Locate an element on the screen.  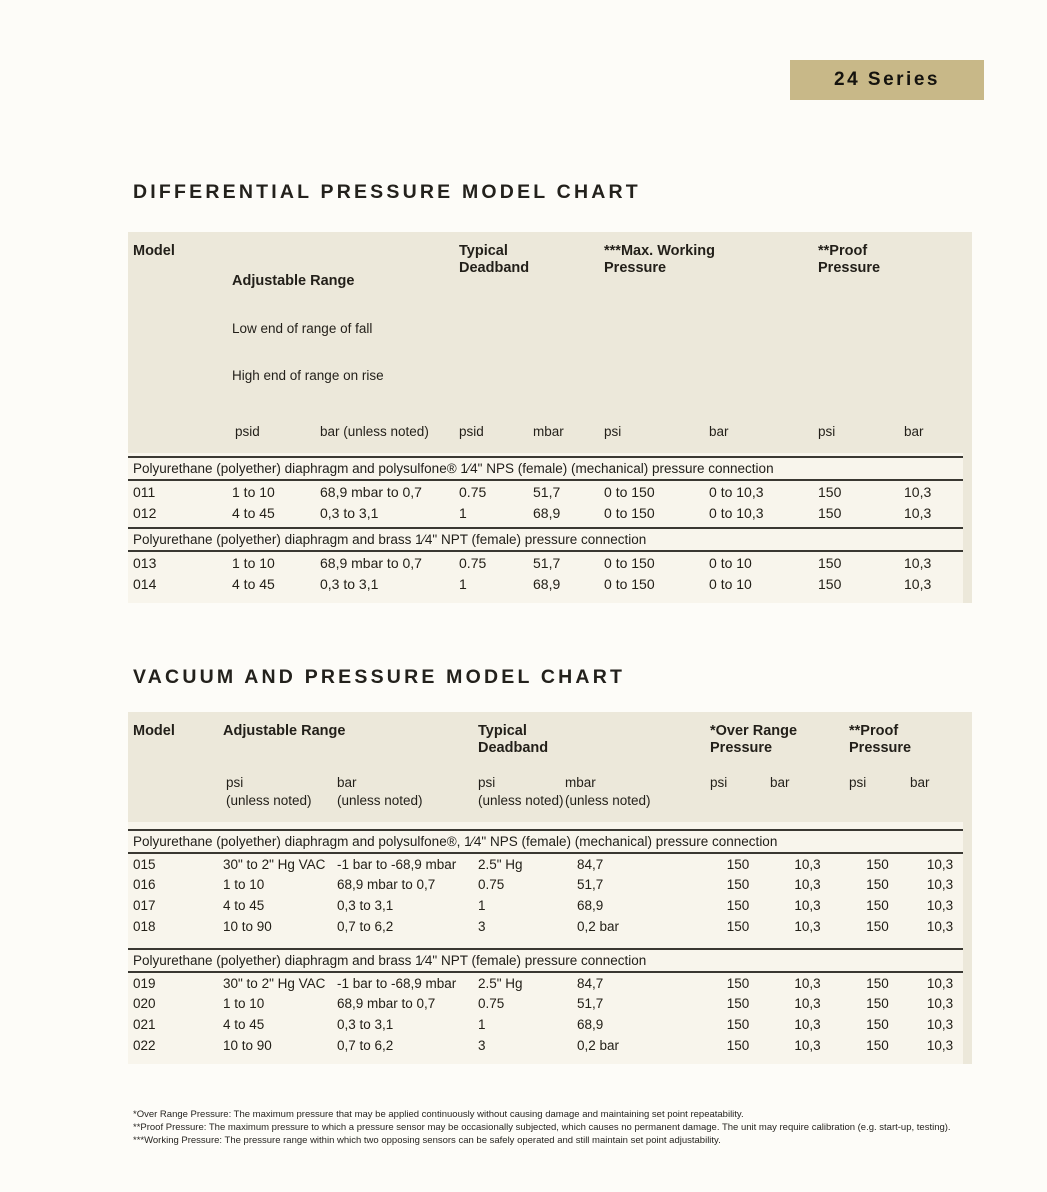
cell-model: 015 is located at coordinates (144, 864).